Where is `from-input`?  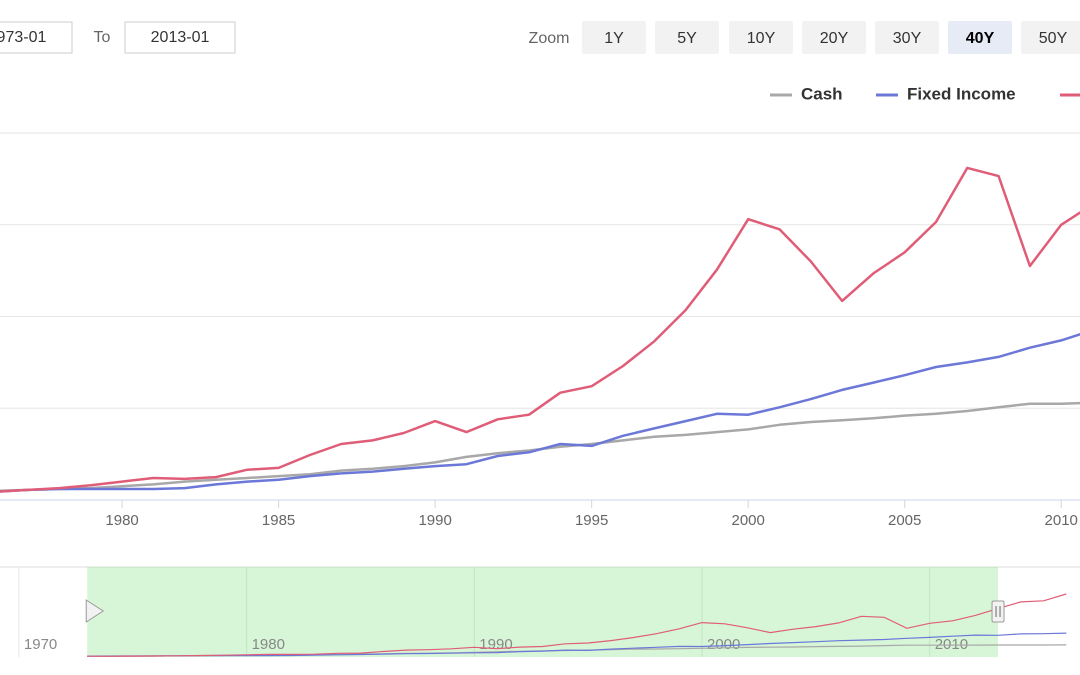 from-input is located at coordinates (36, 37).